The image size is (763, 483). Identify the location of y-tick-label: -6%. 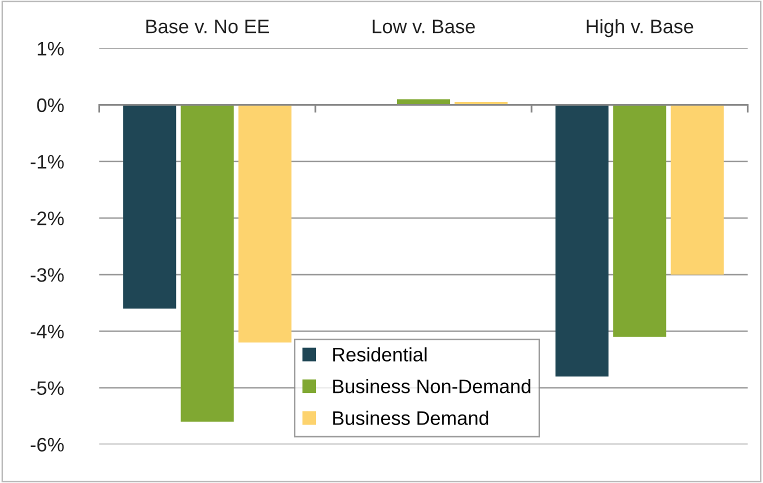
(47, 445).